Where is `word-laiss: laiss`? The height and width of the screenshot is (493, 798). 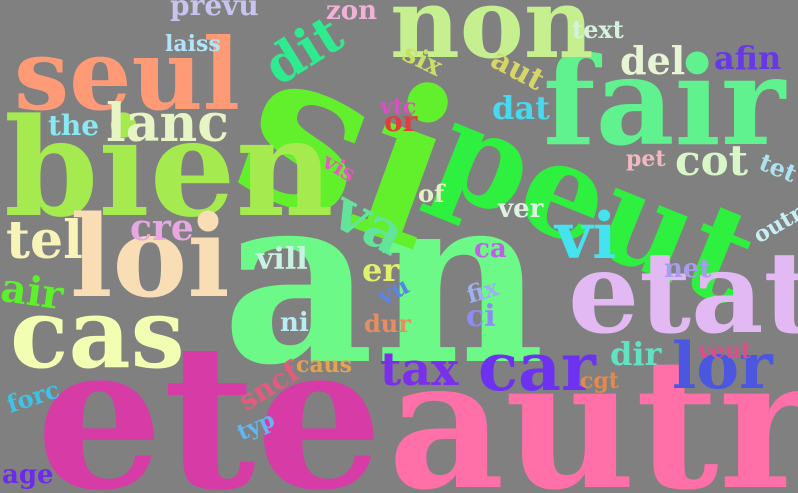
word-laiss: laiss is located at coordinates (193, 44).